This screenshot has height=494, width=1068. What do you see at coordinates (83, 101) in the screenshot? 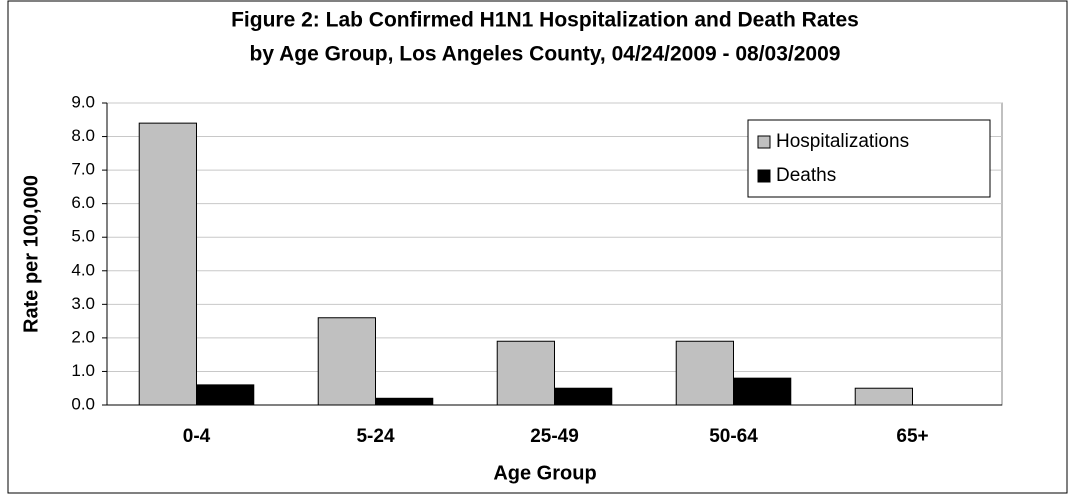
I see `y-tick-label: 9.0` at bounding box center [83, 101].